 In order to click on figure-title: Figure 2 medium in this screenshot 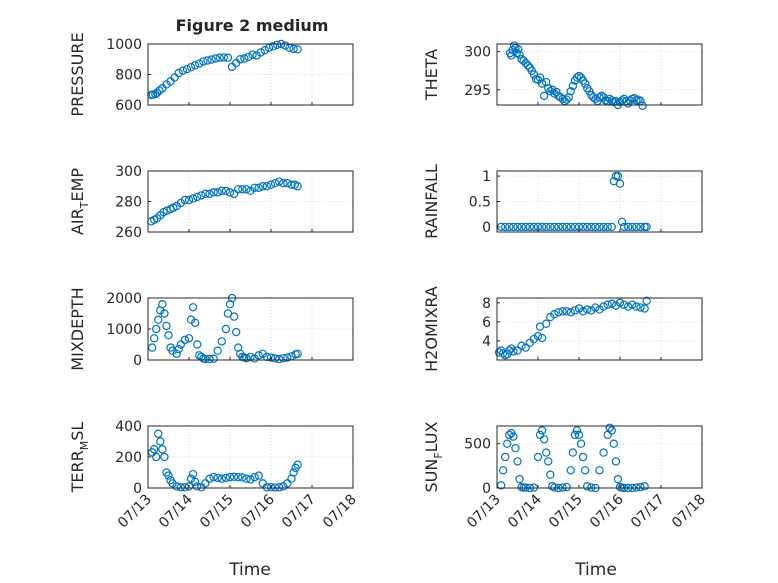, I will do `click(252, 25)`.